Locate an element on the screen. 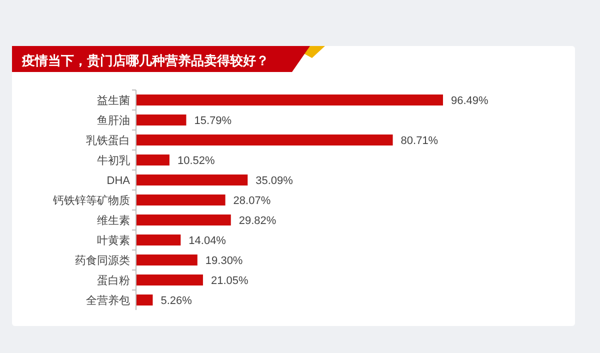 The image size is (600, 353). chart-title: 疫情当下，贵门店哪几种营养品卖得较好？ is located at coordinates (145, 60).